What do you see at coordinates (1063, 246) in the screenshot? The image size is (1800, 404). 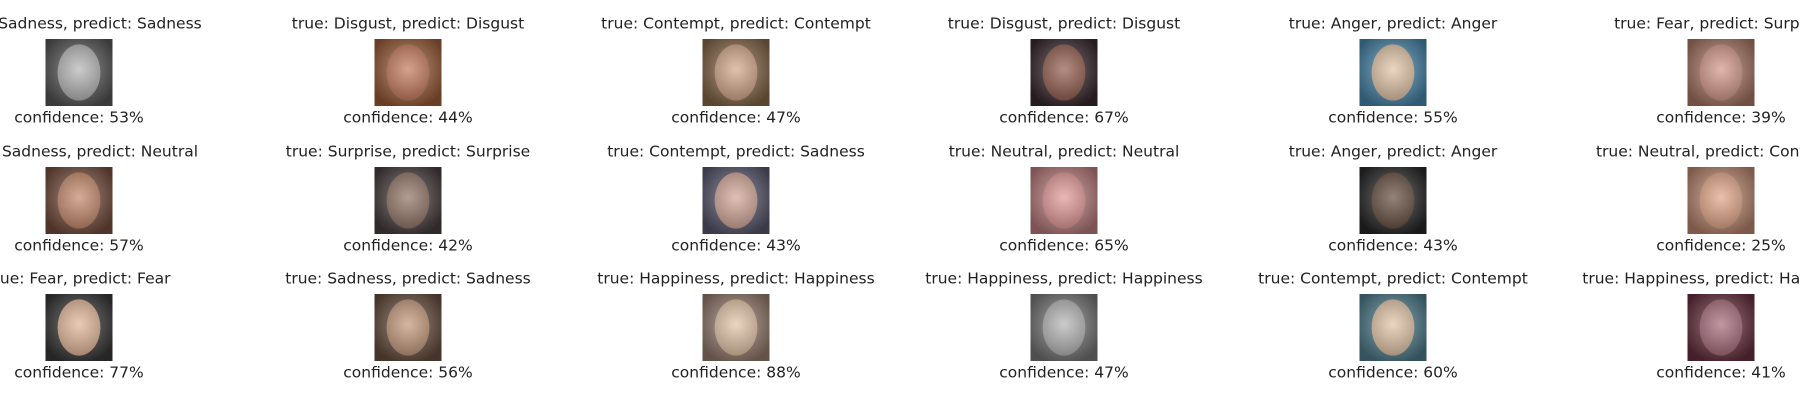 I see `confidence-label: confidence: 65%` at bounding box center [1063, 246].